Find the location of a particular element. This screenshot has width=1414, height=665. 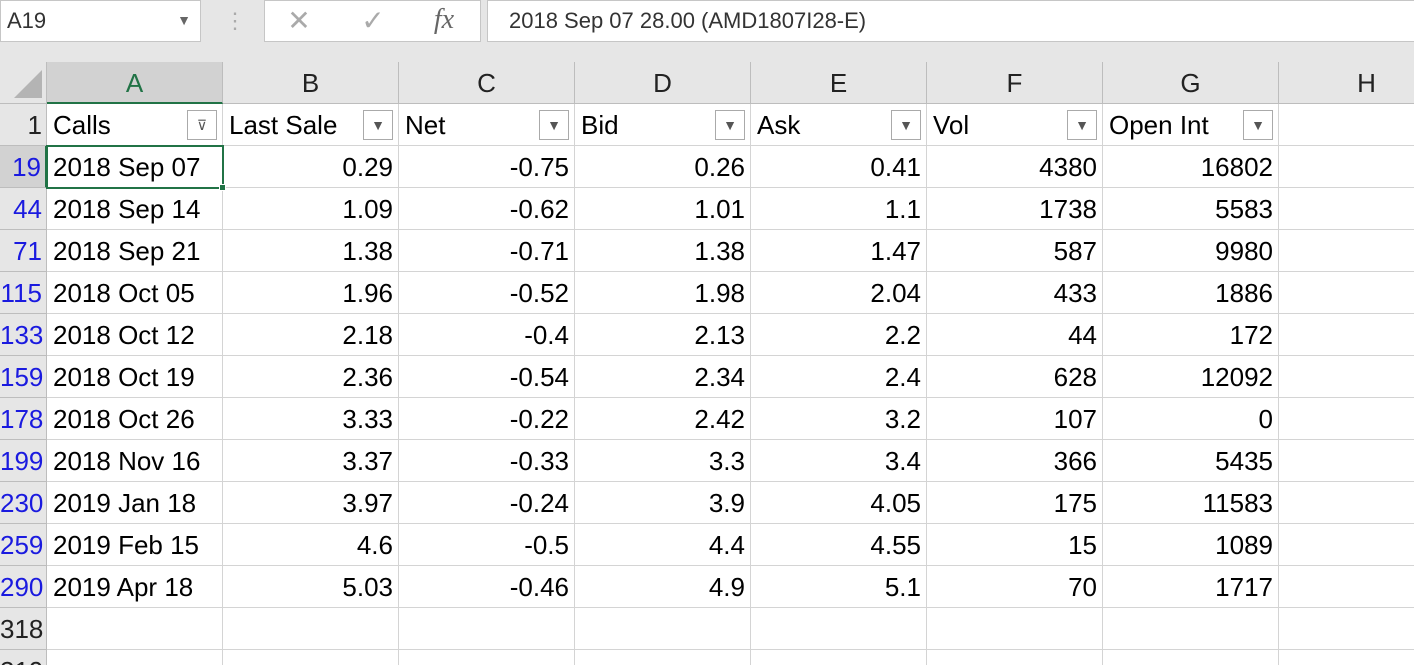

header-cell: Net is located at coordinates (487, 125).